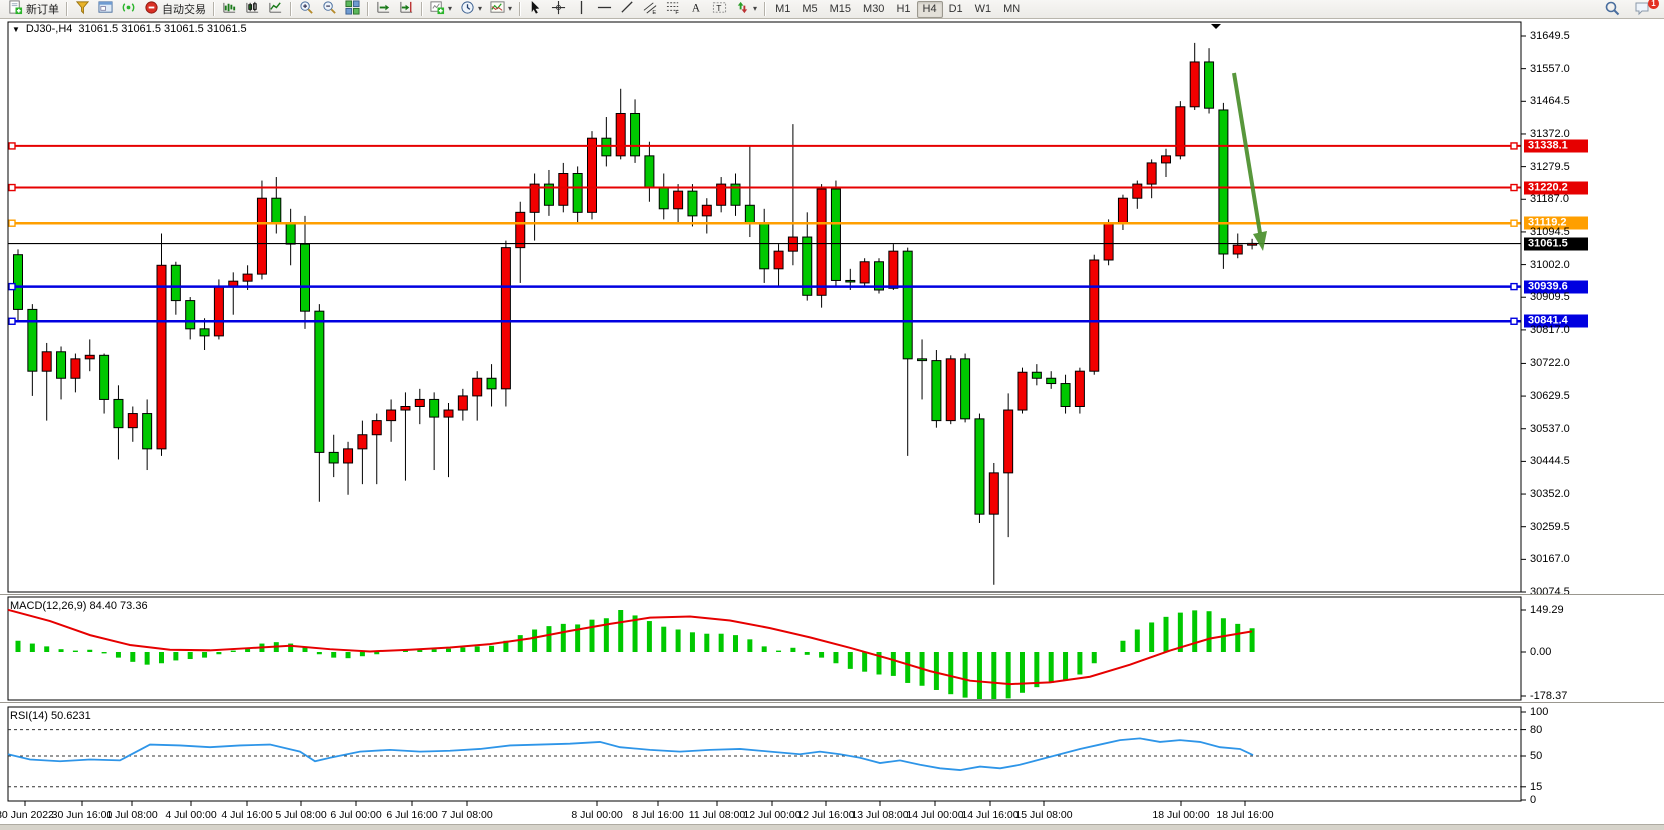 This screenshot has width=1664, height=830. I want to click on svg-text: E, so click(654, 12).